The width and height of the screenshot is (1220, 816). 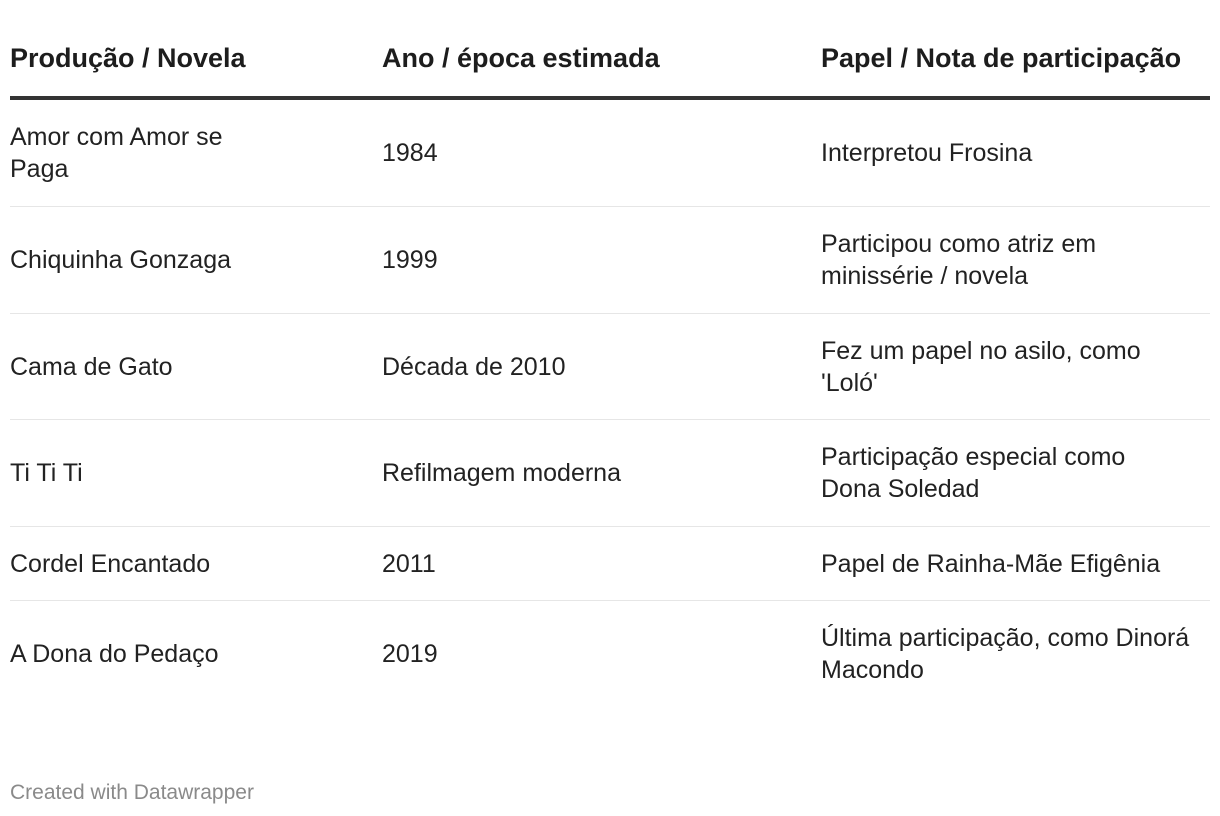 What do you see at coordinates (1015, 70) in the screenshot?
I see `column-header-role: Papel / Nota de participação` at bounding box center [1015, 70].